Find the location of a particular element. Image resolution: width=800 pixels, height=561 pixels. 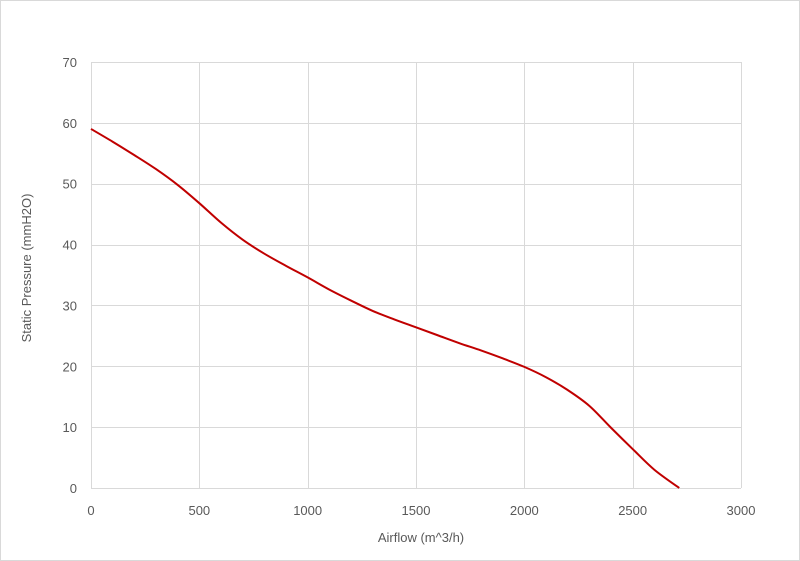

y-tick-label: 40 is located at coordinates (70, 245).